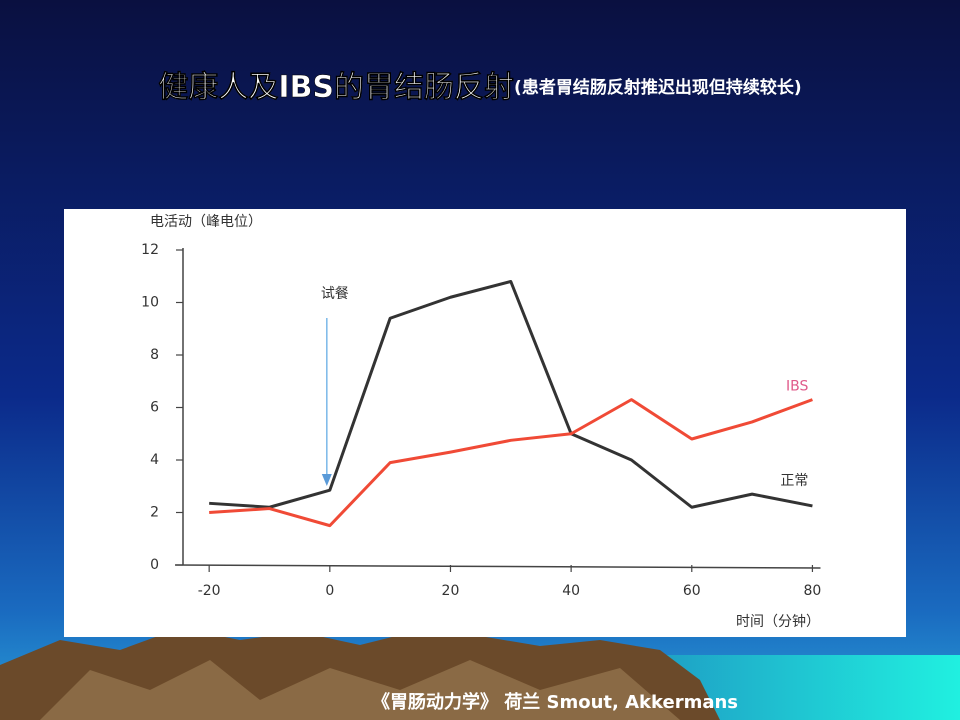  What do you see at coordinates (451, 591) in the screenshot?
I see `x-tick-label: 20` at bounding box center [451, 591].